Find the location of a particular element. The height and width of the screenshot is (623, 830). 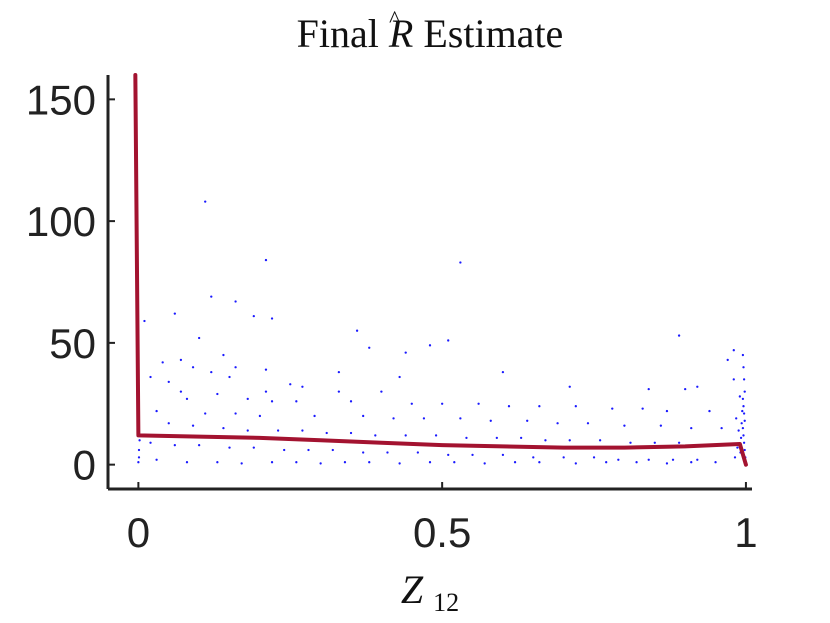

y-tick-label: 50 is located at coordinates (72, 343).